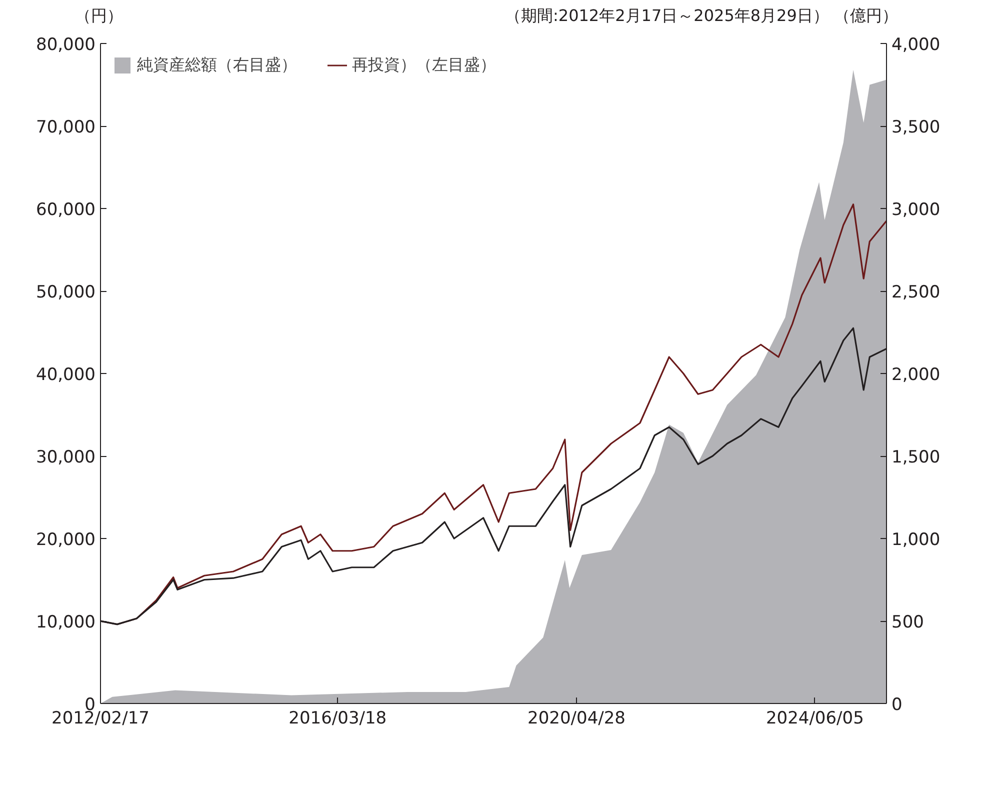 Image resolution: width=984 pixels, height=805 pixels. Describe the element at coordinates (916, 44) in the screenshot. I see `y2-tick-label: 4,000` at that location.